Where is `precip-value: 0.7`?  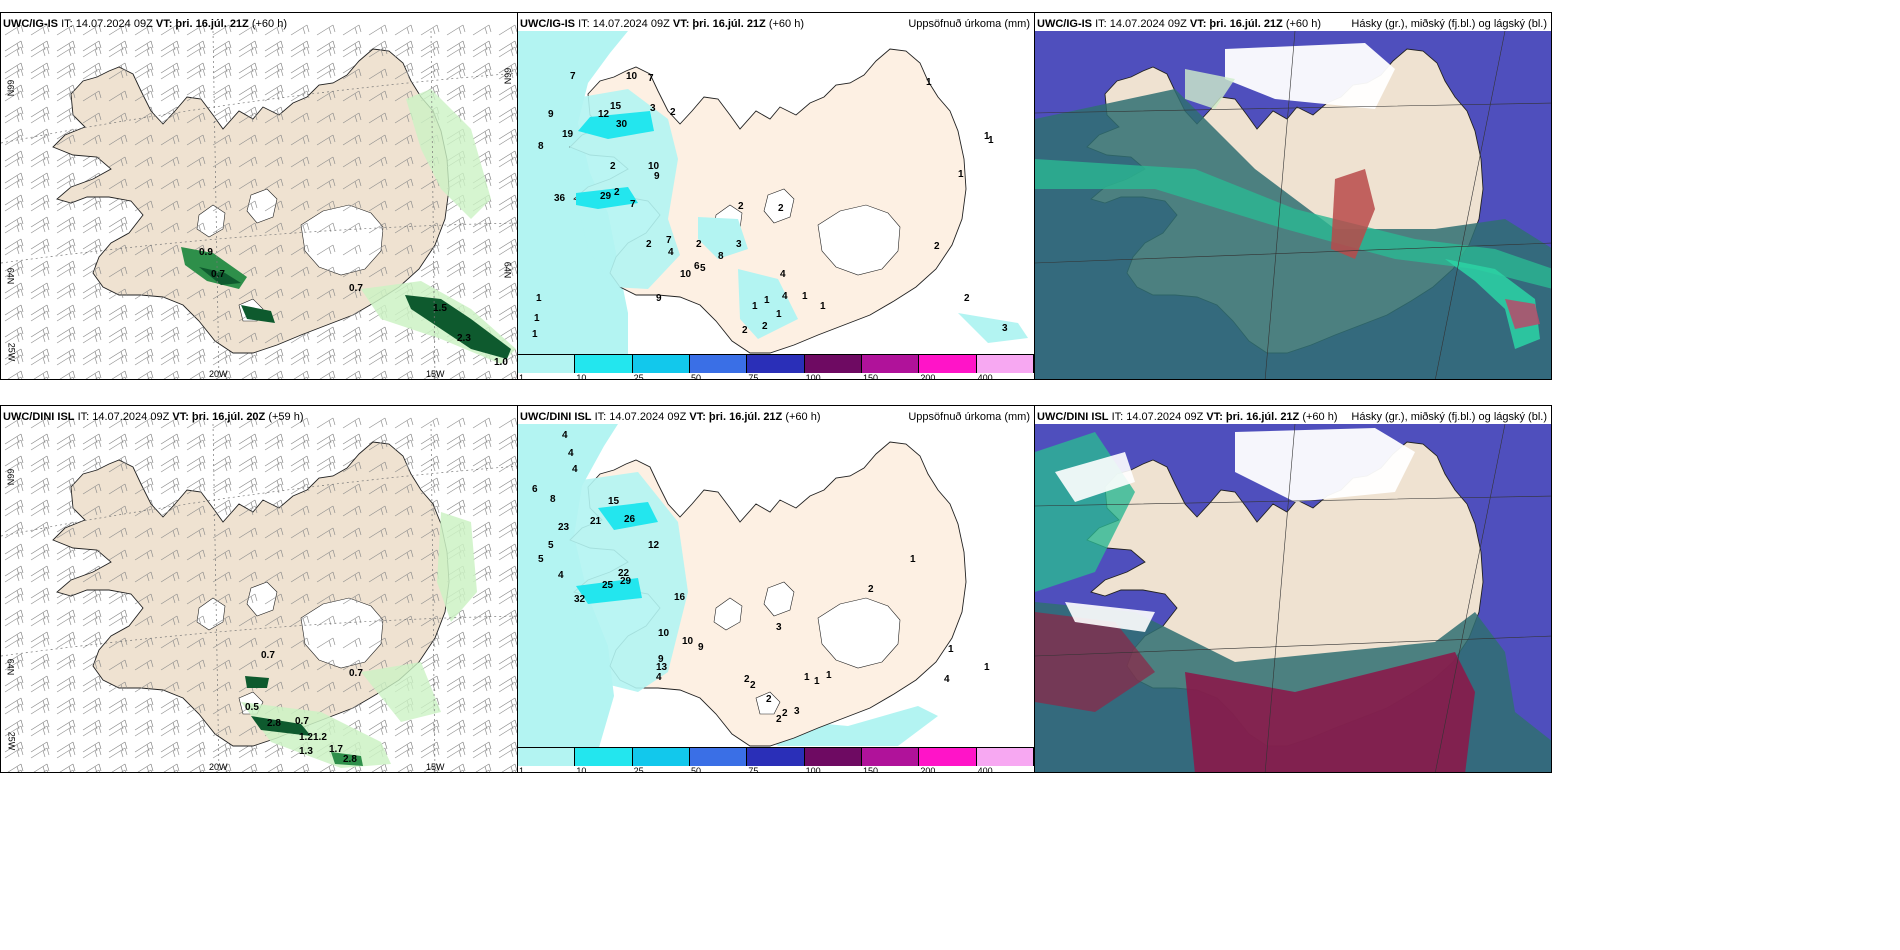
precip-value: 0.7 is located at coordinates (356, 673).